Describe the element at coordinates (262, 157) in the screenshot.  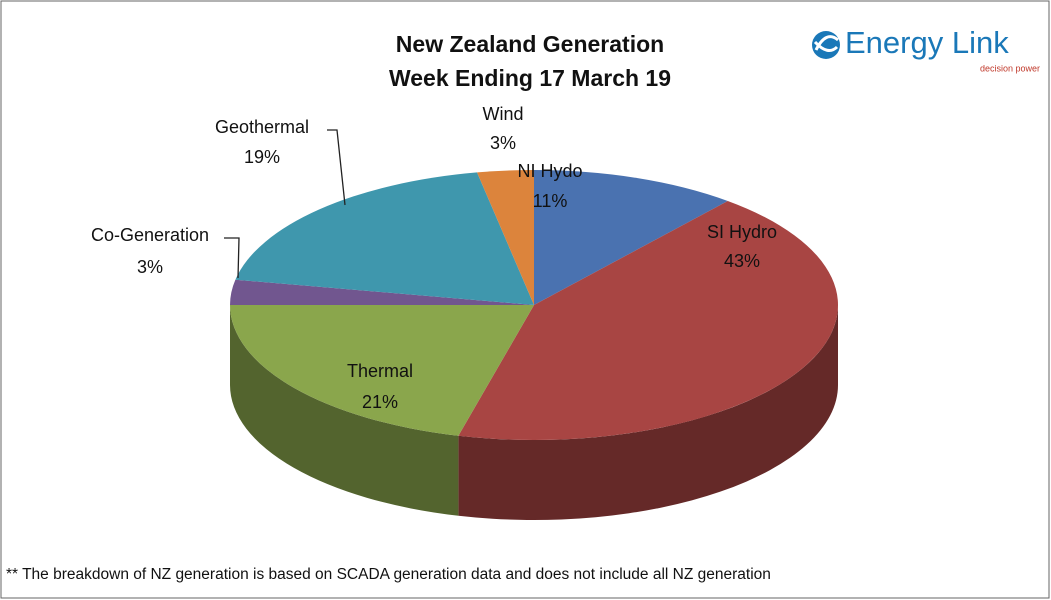
I see `slice-value-label: 19%` at that location.